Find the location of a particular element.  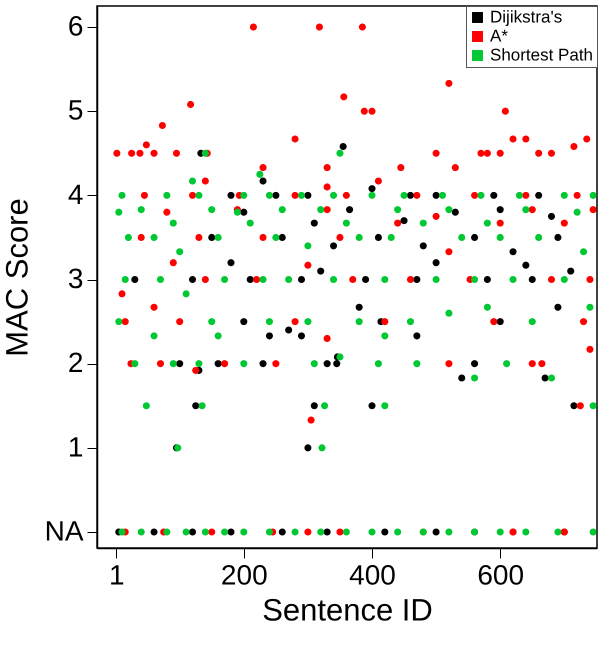

legend-label: Dijikstra's is located at coordinates (526, 17).